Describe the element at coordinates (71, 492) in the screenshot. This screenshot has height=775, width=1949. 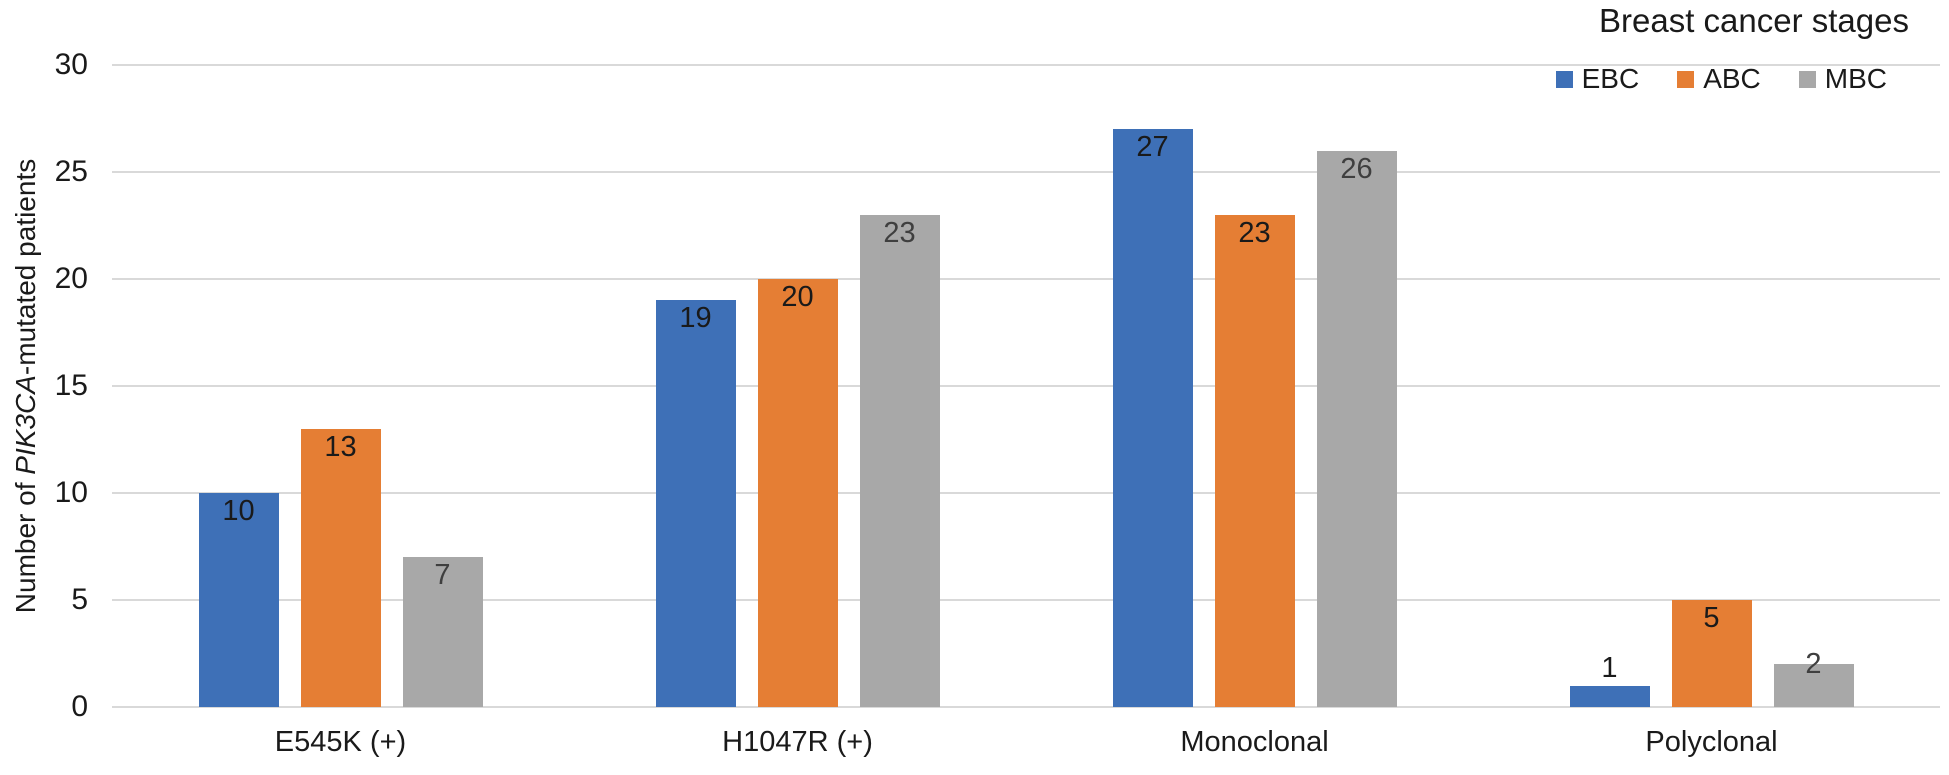
I see `y-axis-tick-label: 10` at that location.